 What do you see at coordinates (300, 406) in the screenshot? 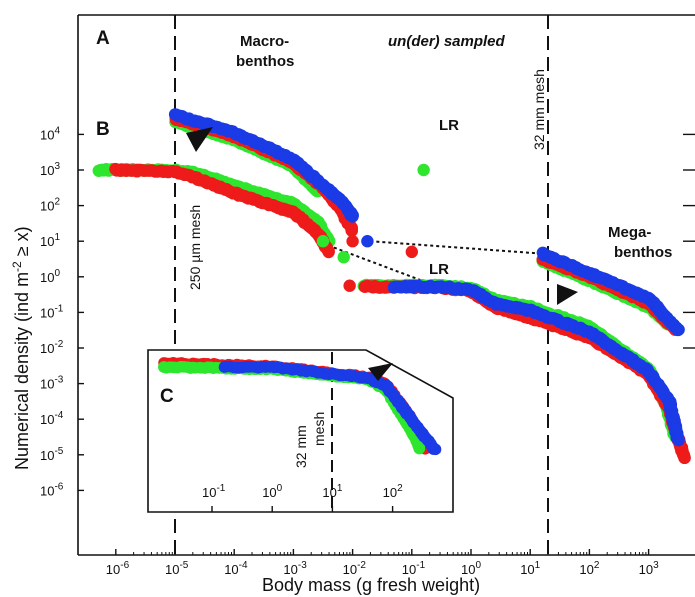
I see `inset-data-points` at bounding box center [300, 406].